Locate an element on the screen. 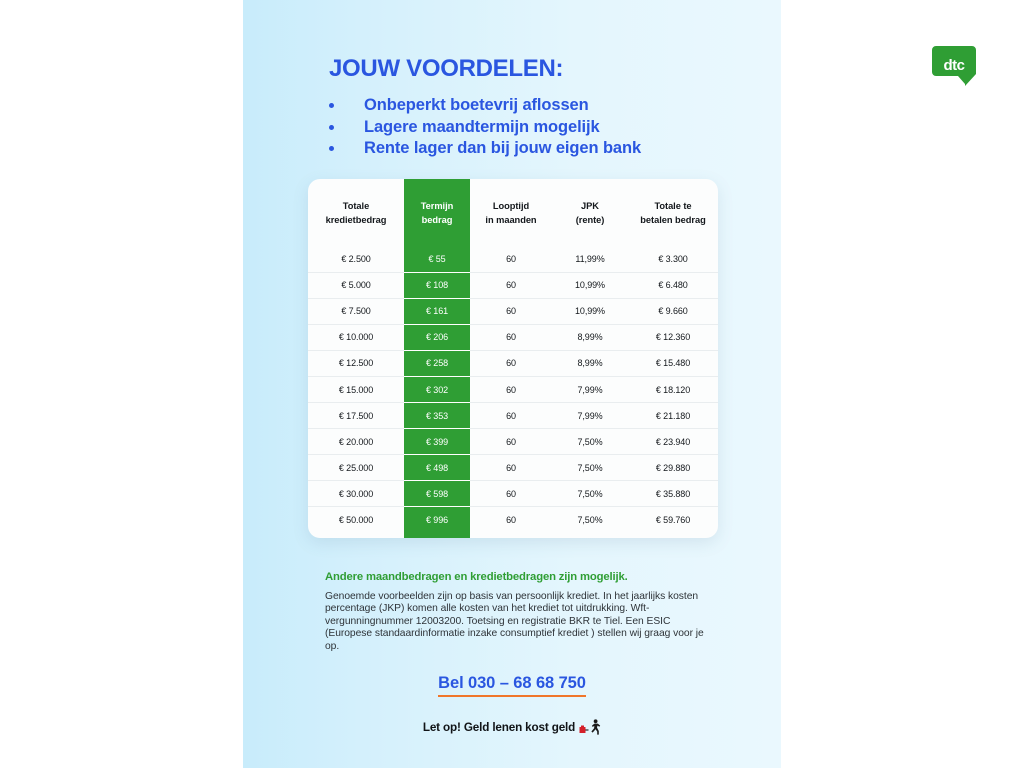 This screenshot has width=1024, height=768. loan-warning: Let op! Geld lenen kost geld is located at coordinates (512, 727).